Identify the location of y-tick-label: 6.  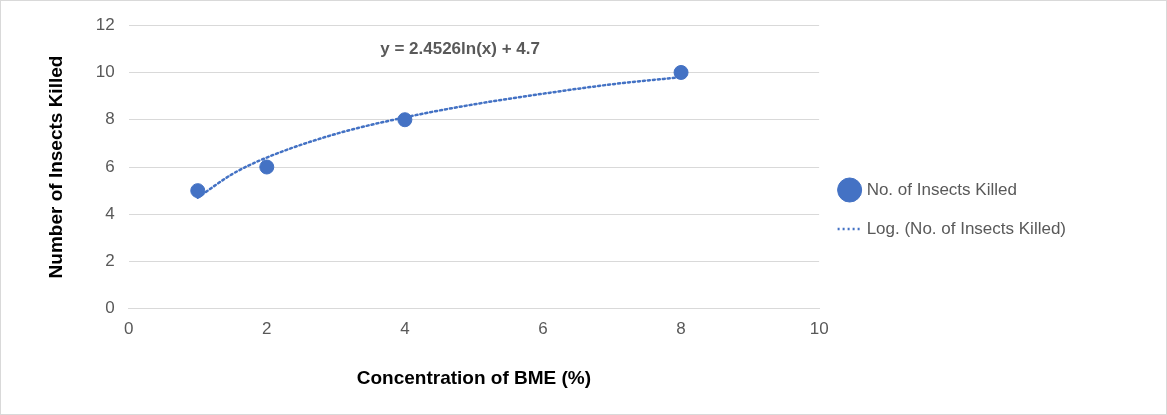
(110, 166).